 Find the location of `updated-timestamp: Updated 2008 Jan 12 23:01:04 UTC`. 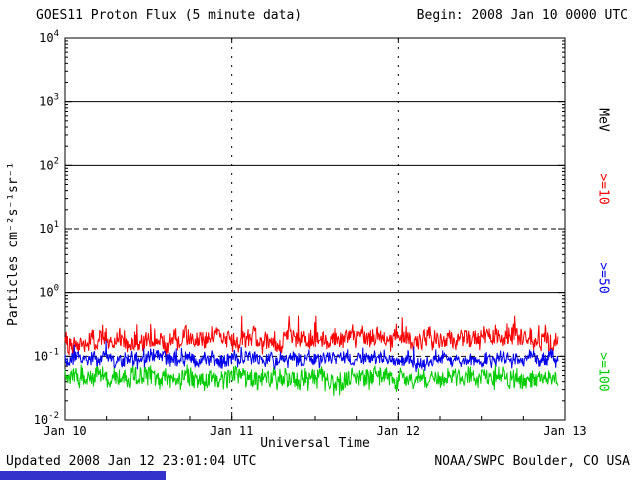

updated-timestamp: Updated 2008 Jan 12 23:01:04 UTC is located at coordinates (131, 461).